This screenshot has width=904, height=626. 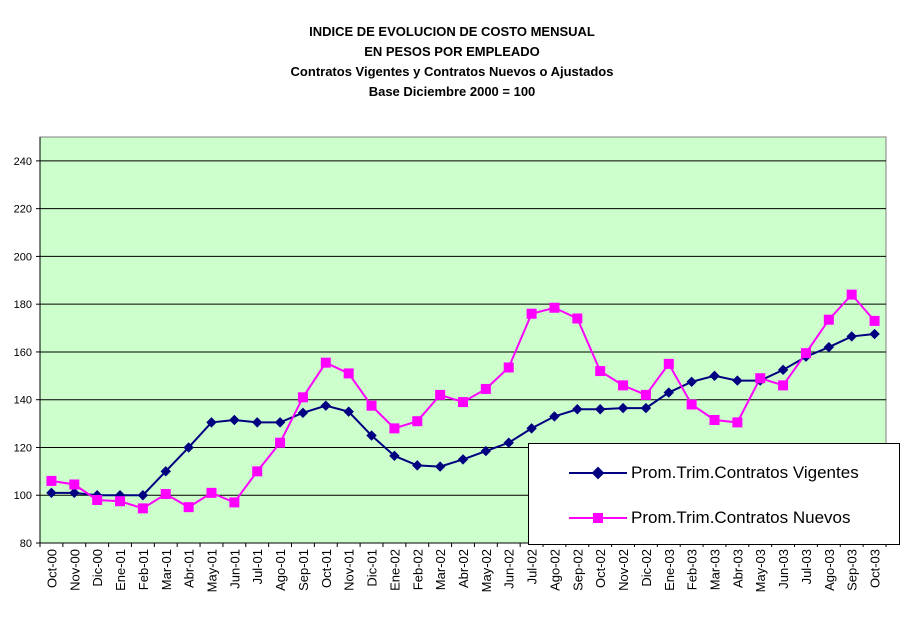 I want to click on x-tick-label: Dic-00, so click(x=97, y=568).